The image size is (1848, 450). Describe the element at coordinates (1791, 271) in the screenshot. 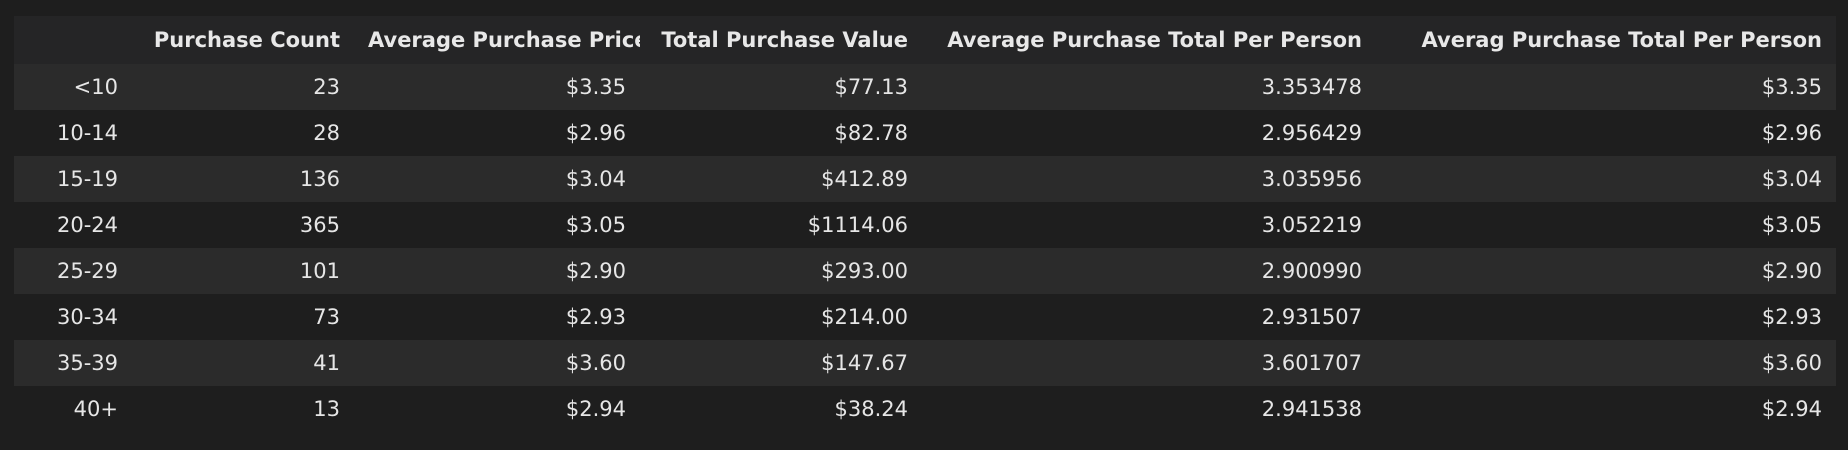

I see `cell-averag-total-per-person: $2.90` at that location.